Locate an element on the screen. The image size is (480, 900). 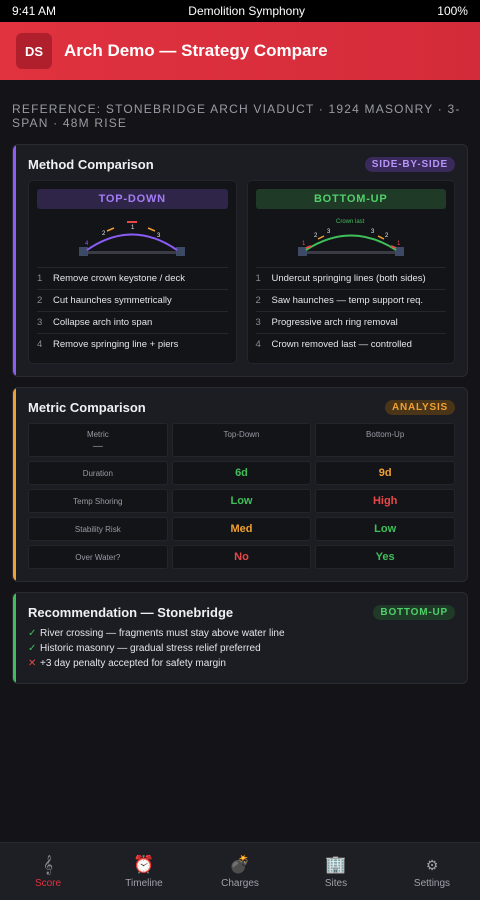
metric-label: Stability Risk is located at coordinates (98, 529).